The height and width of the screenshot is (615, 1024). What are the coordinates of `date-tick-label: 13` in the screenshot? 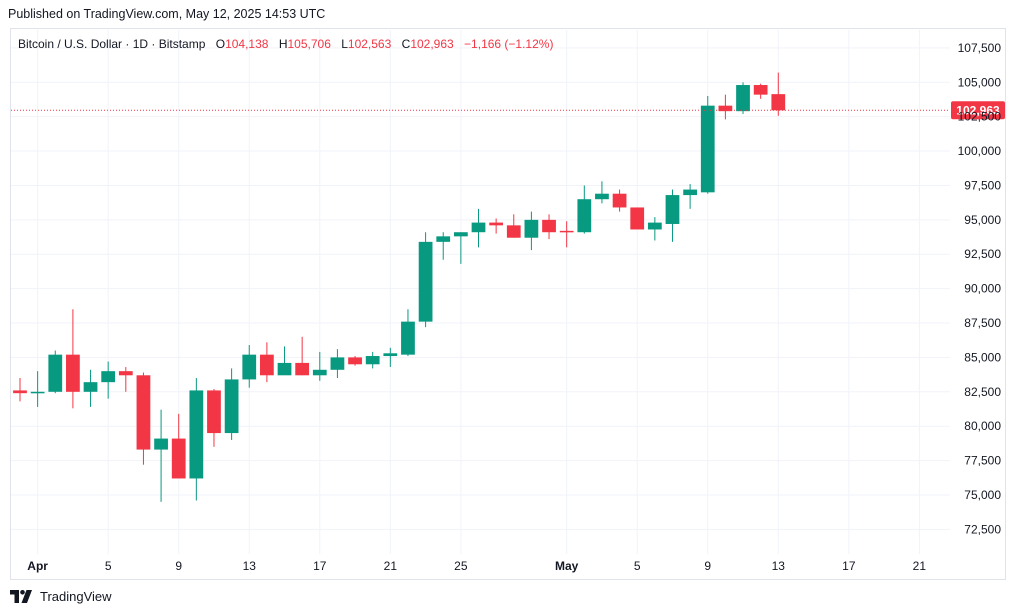 It's located at (250, 566).